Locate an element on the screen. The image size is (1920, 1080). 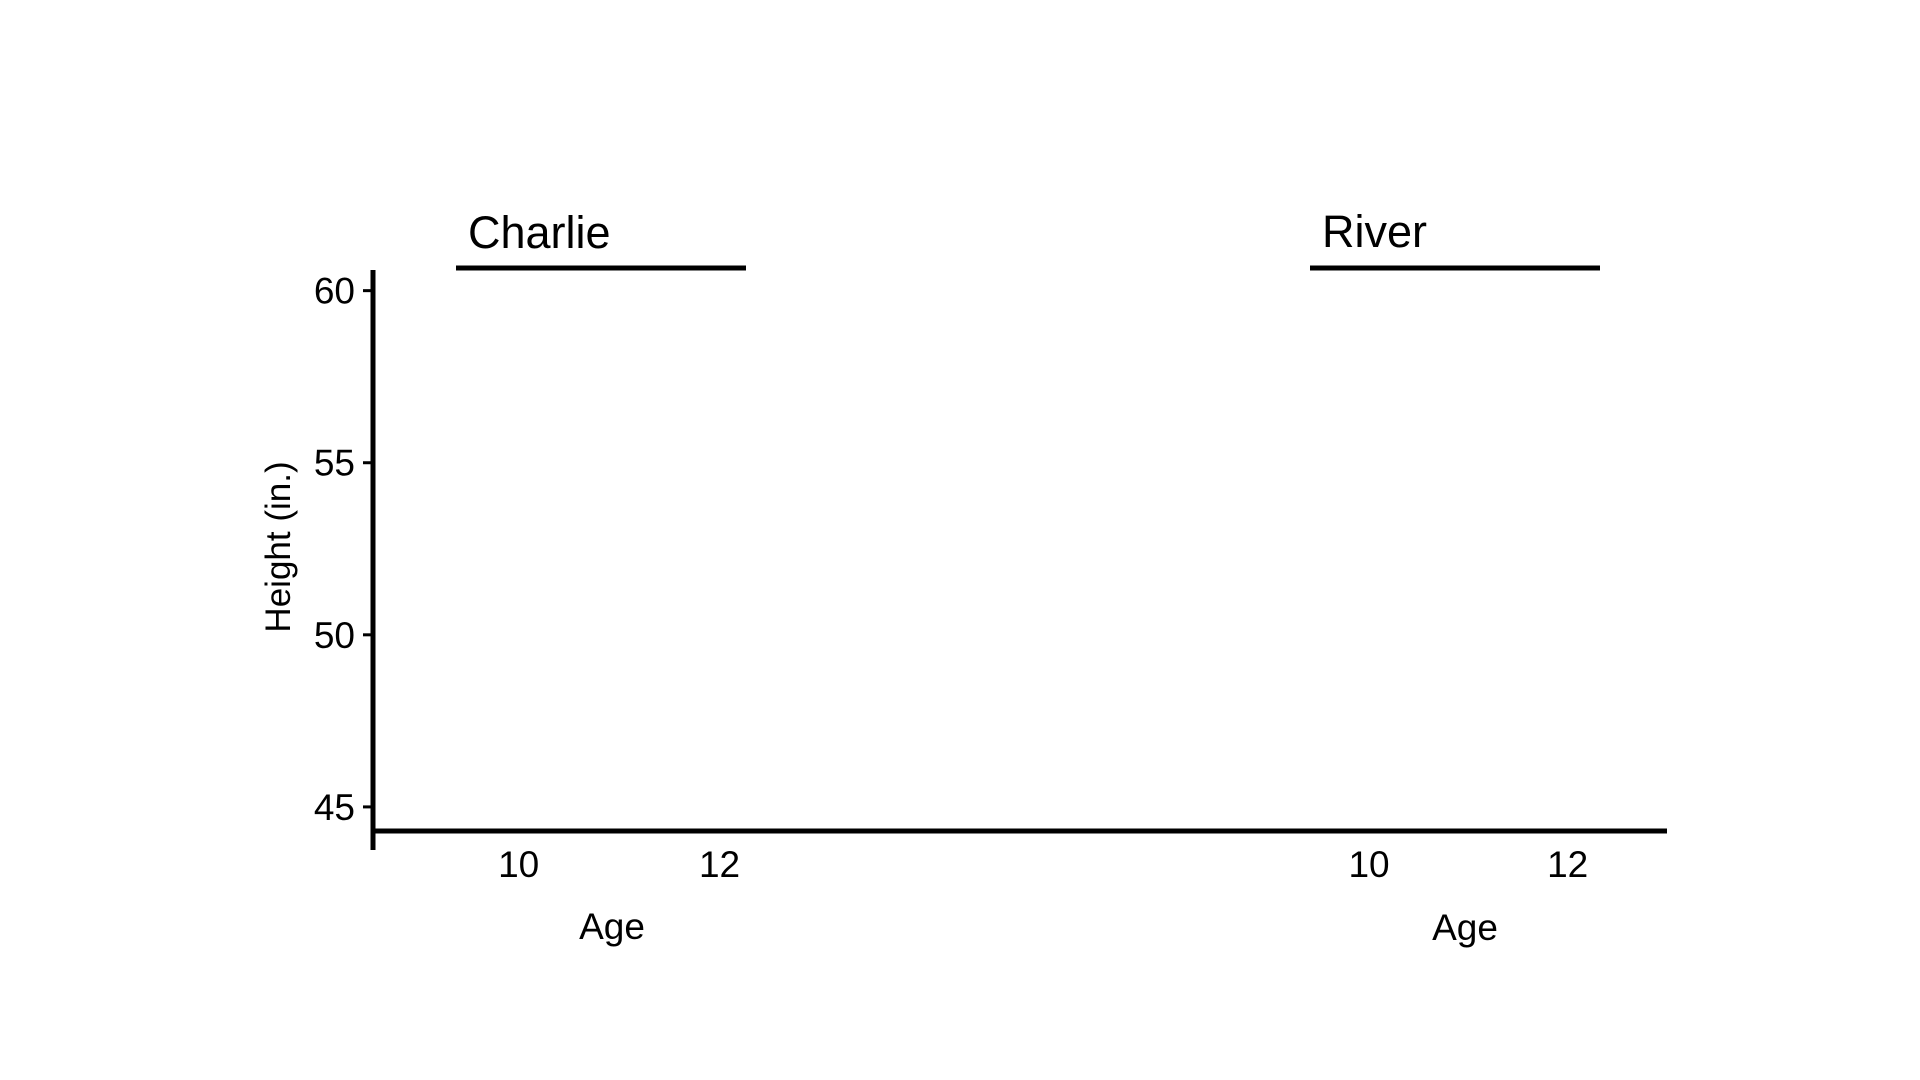
y-tick-label: 55 is located at coordinates (334, 463).